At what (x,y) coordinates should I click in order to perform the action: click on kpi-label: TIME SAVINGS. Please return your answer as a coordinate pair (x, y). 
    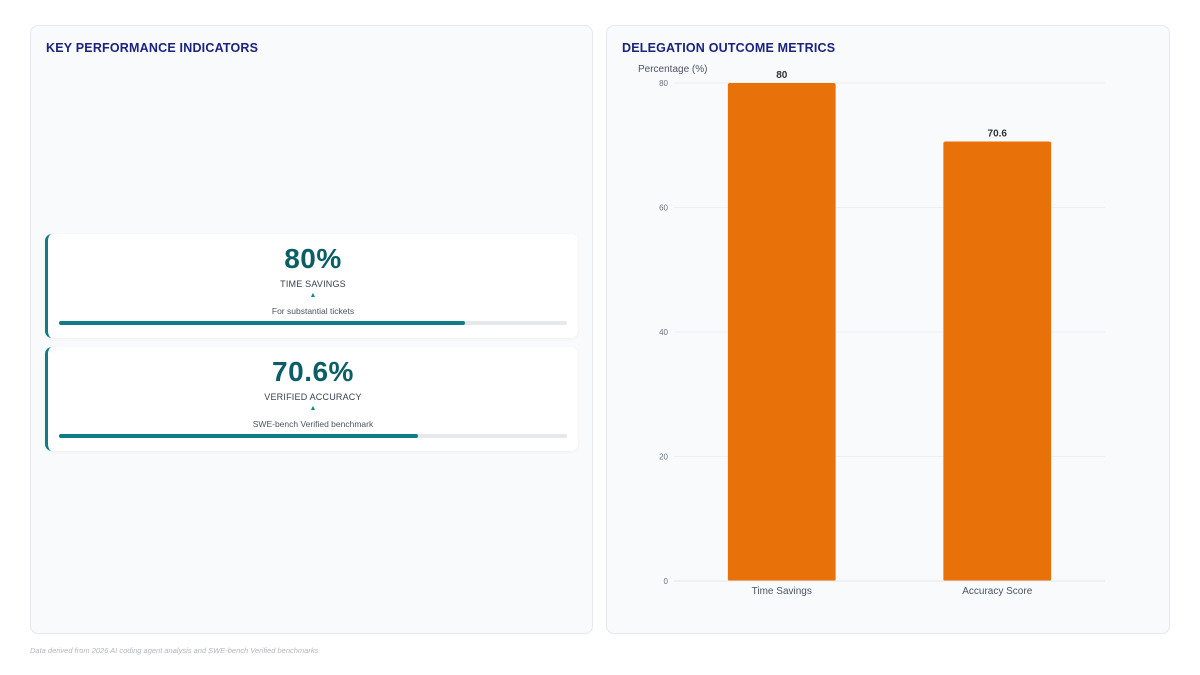
    Looking at the image, I should click on (313, 284).